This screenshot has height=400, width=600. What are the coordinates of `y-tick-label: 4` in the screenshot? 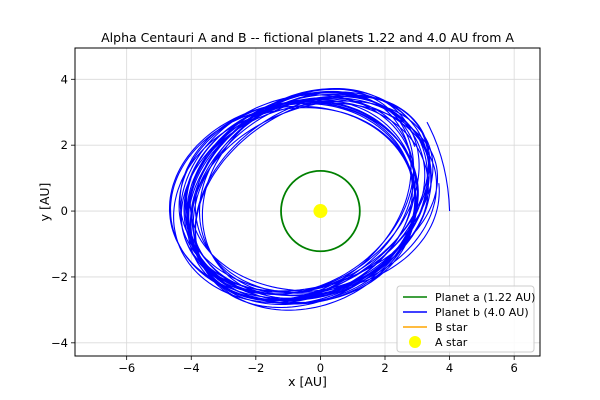 It's located at (64, 79).